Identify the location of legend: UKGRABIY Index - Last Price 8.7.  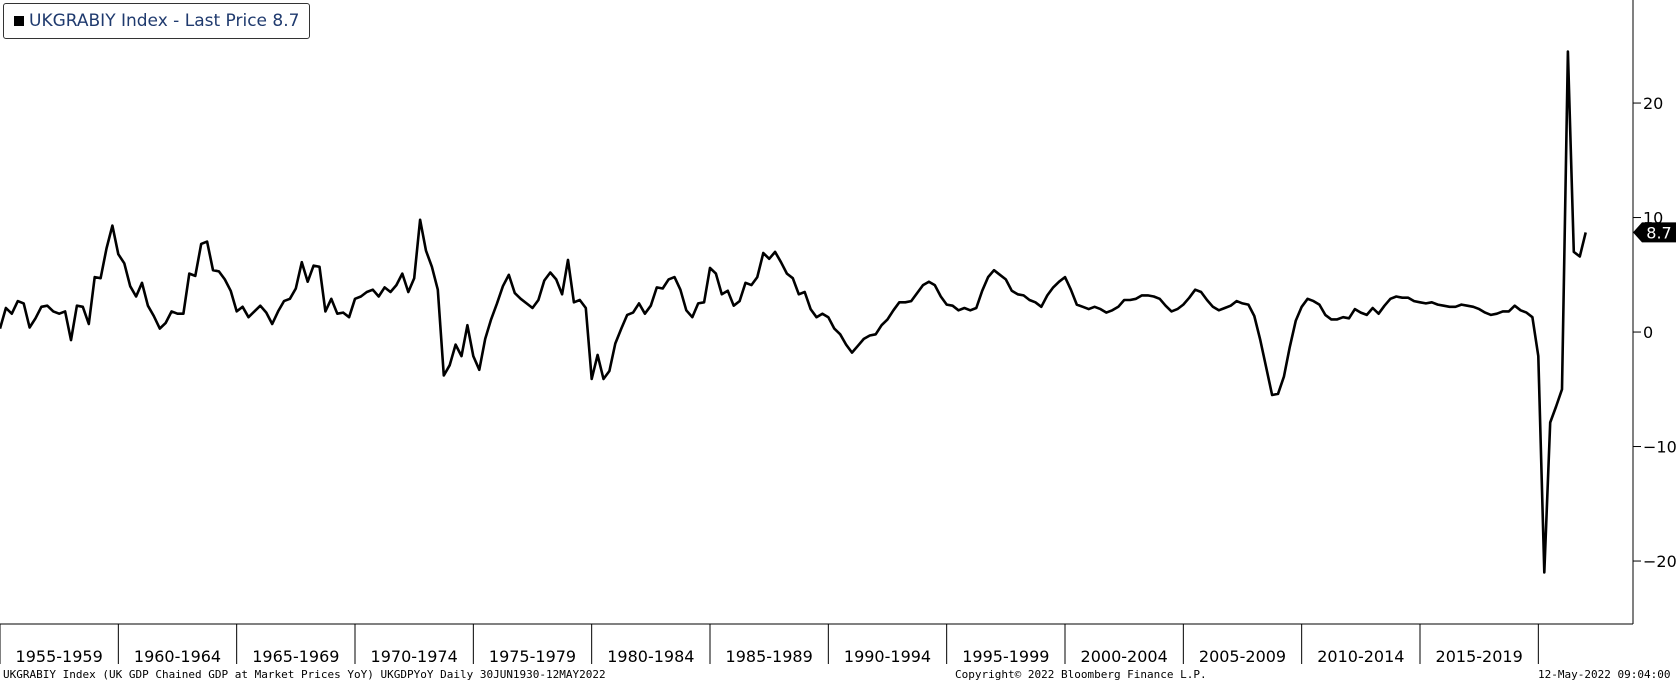
(157, 21).